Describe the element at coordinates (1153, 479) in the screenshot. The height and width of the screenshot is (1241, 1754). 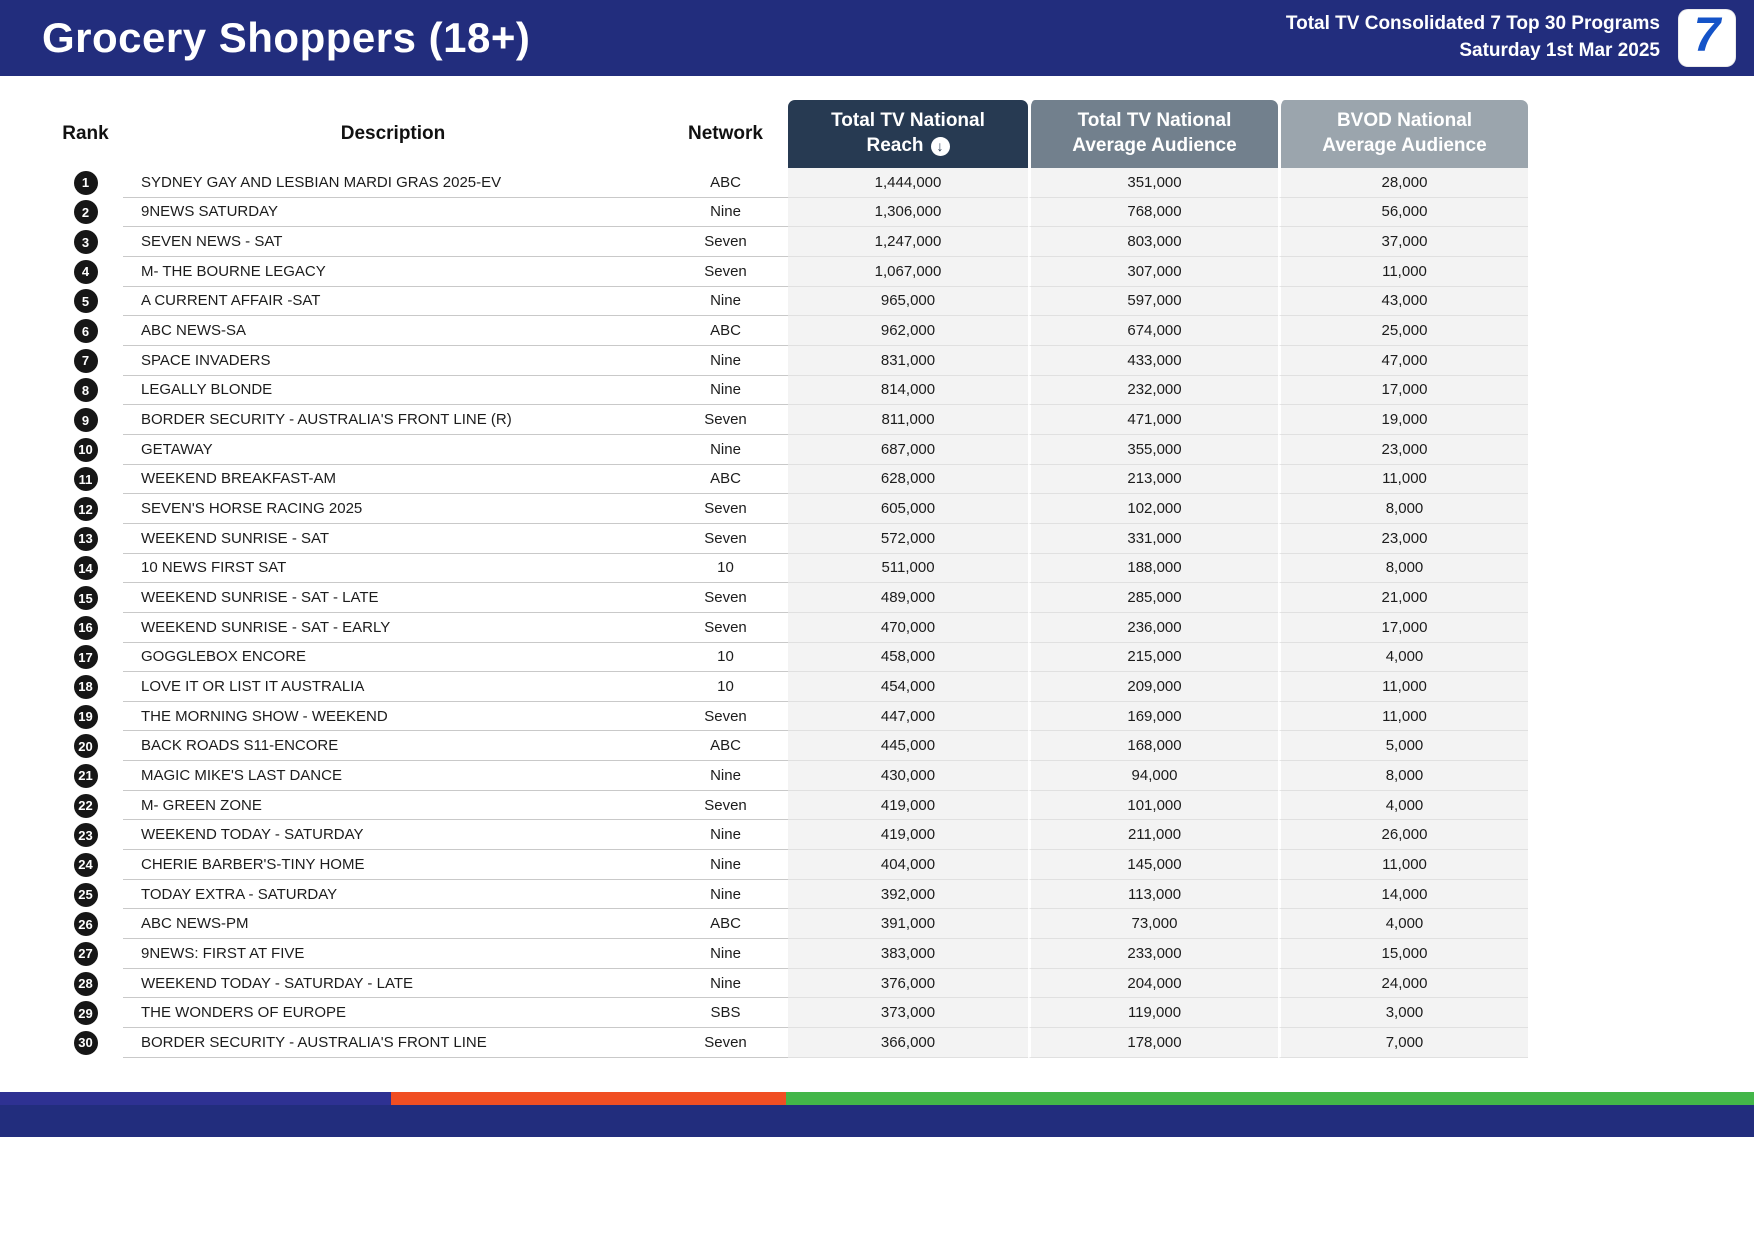
I see `avg-audience-value: 213,000` at that location.